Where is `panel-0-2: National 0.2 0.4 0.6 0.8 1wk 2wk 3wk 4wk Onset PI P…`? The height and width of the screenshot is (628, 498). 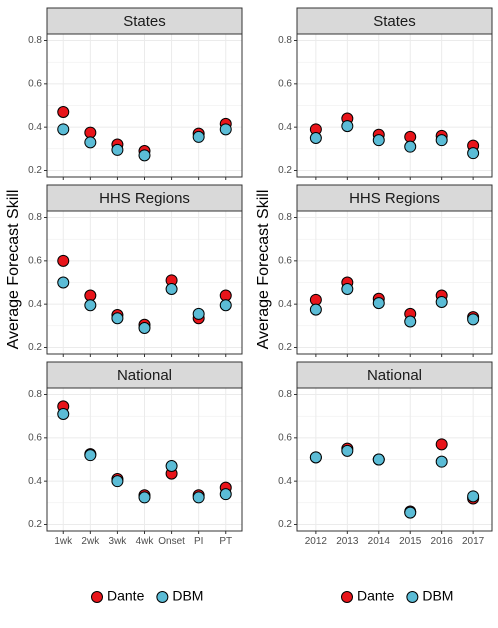 panel-0-2: National 0.2 0.4 0.6 0.8 1wk 2wk 3wk 4wk Onset PI P… is located at coordinates (135, 454).